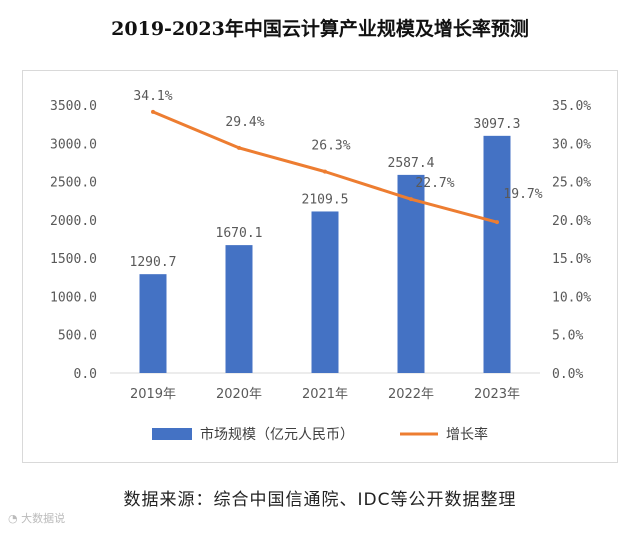 The height and width of the screenshot is (534, 640). Describe the element at coordinates (73, 106) in the screenshot. I see `y-left-tick-label: 3500.0` at that location.